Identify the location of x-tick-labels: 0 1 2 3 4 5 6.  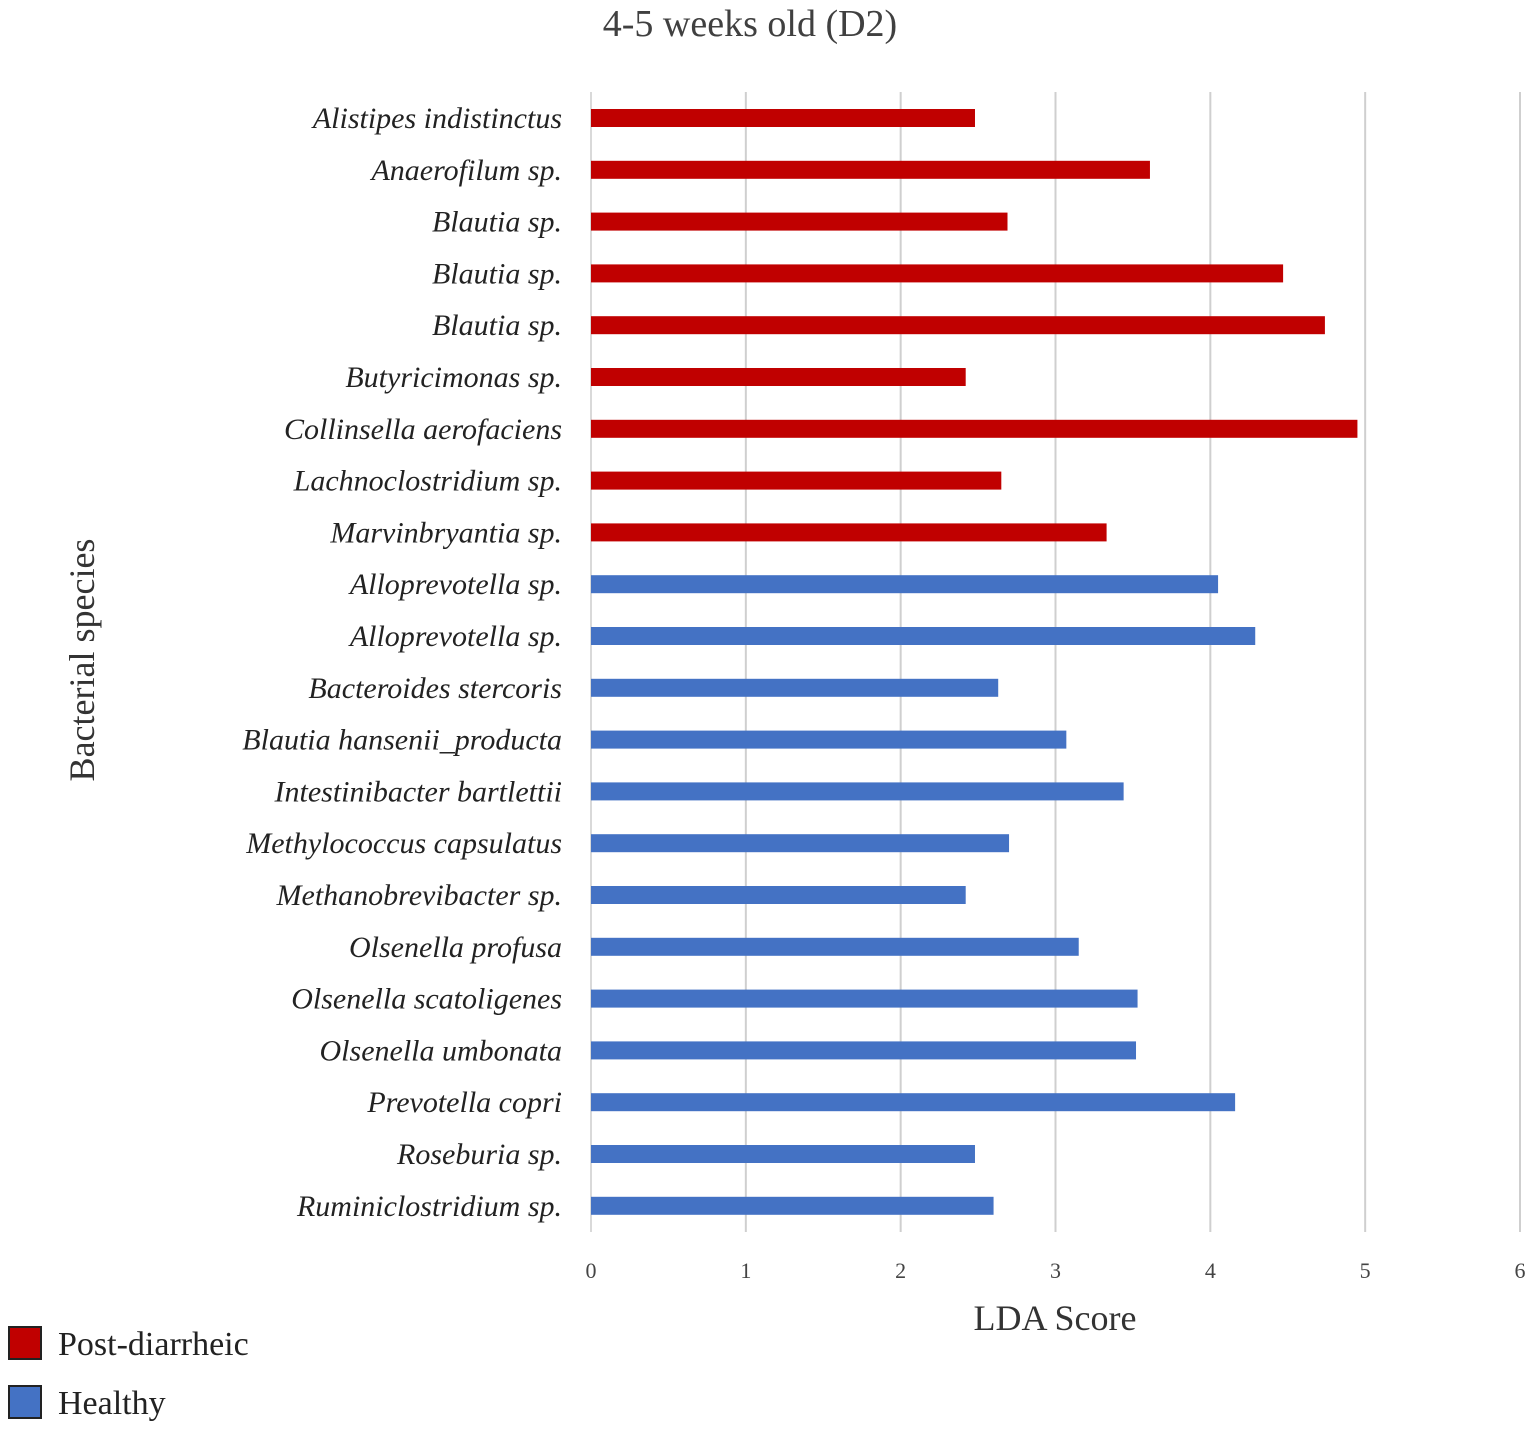
(1056, 1270).